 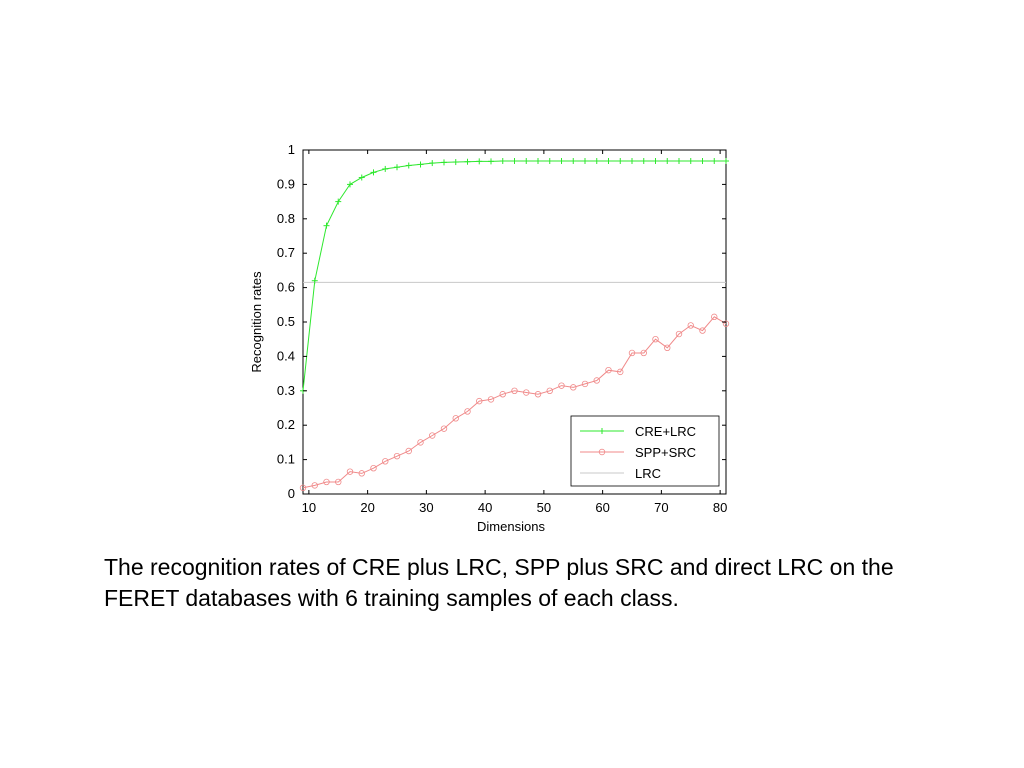 What do you see at coordinates (286, 390) in the screenshot?
I see `y-tick-label: 0.3` at bounding box center [286, 390].